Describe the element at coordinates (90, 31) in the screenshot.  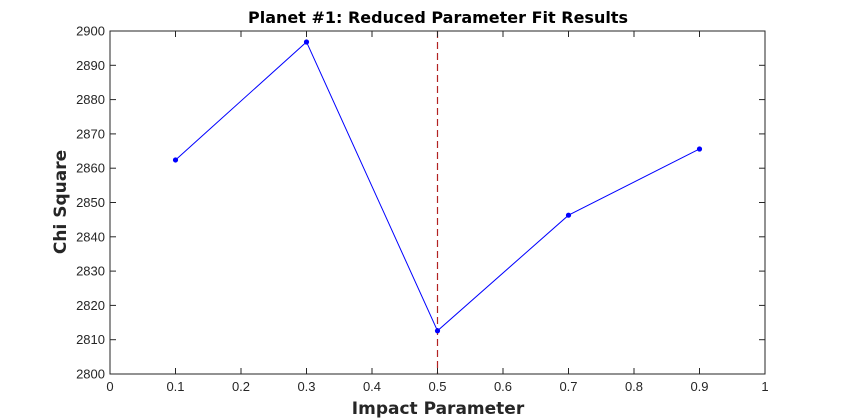
I see `y-tick-label: 2900` at that location.